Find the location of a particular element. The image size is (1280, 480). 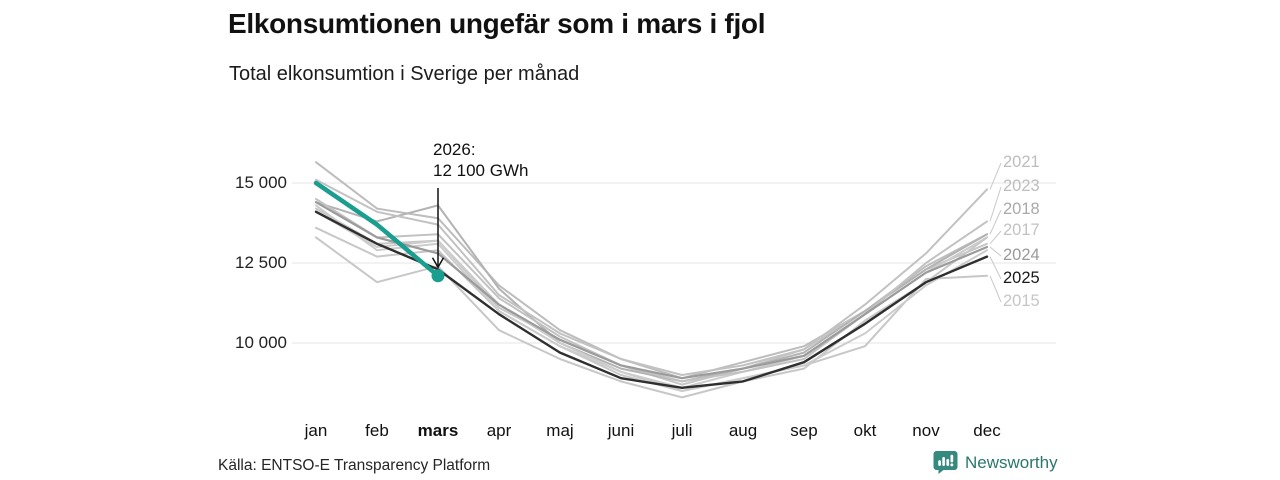

year-label-2015: 2015 is located at coordinates (1021, 301).